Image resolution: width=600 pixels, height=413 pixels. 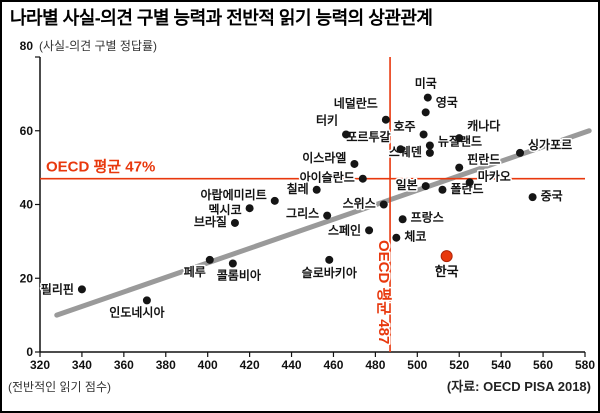 What do you see at coordinates (368, 137) in the screenshot?
I see `country-point-label: 포르투갈` at bounding box center [368, 137].